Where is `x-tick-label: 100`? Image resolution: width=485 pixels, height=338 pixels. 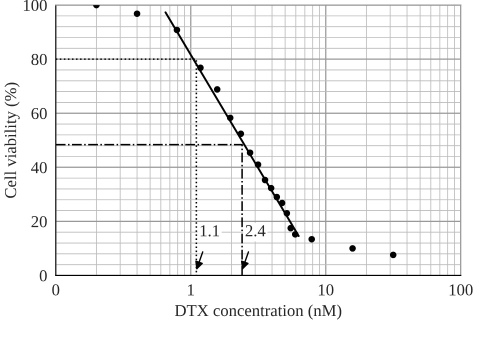
x-tick-label: 100 is located at coordinates (461, 290).